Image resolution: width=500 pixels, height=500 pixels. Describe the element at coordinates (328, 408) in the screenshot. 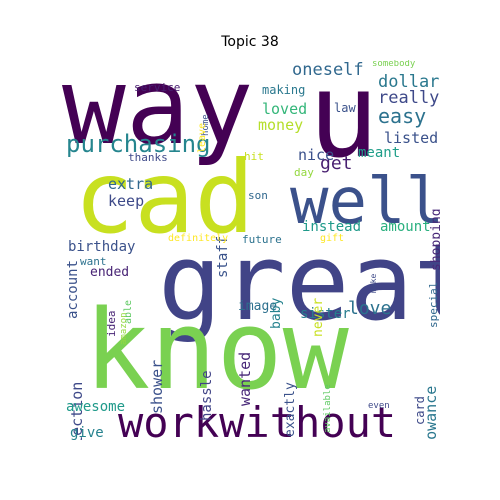

I see `word-available: available` at that location.